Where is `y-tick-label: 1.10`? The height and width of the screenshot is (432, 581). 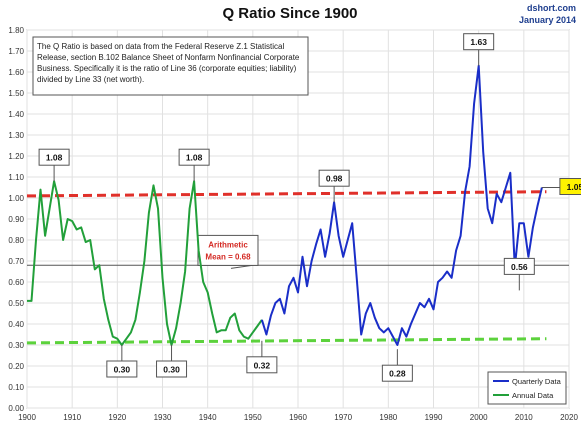 y-tick-label: 1.10 is located at coordinates (16, 177).